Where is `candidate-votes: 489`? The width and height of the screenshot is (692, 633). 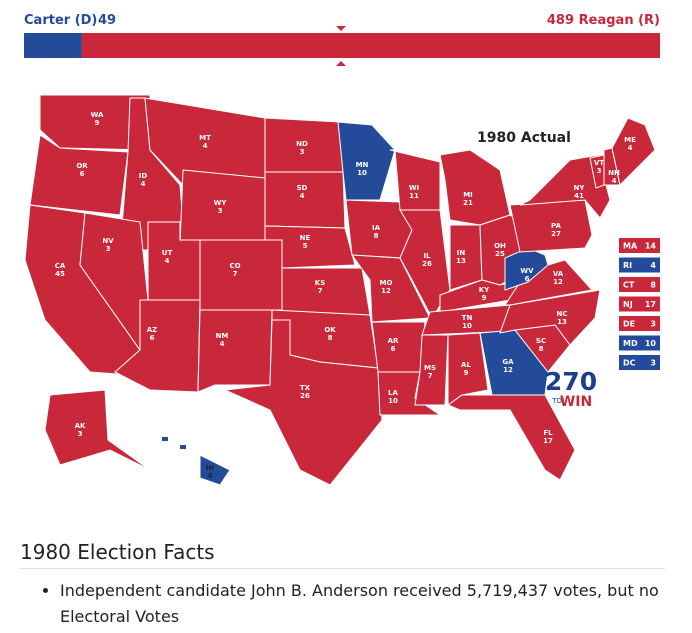
candidate-votes: 489 is located at coordinates (560, 20).